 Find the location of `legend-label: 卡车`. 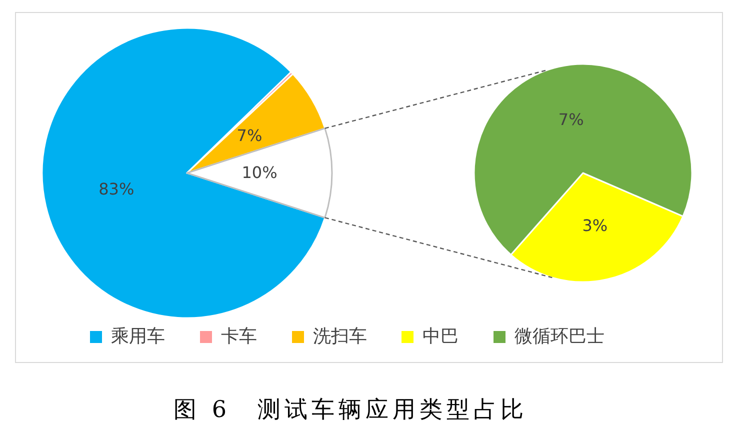

legend-label: 卡车 is located at coordinates (239, 336).